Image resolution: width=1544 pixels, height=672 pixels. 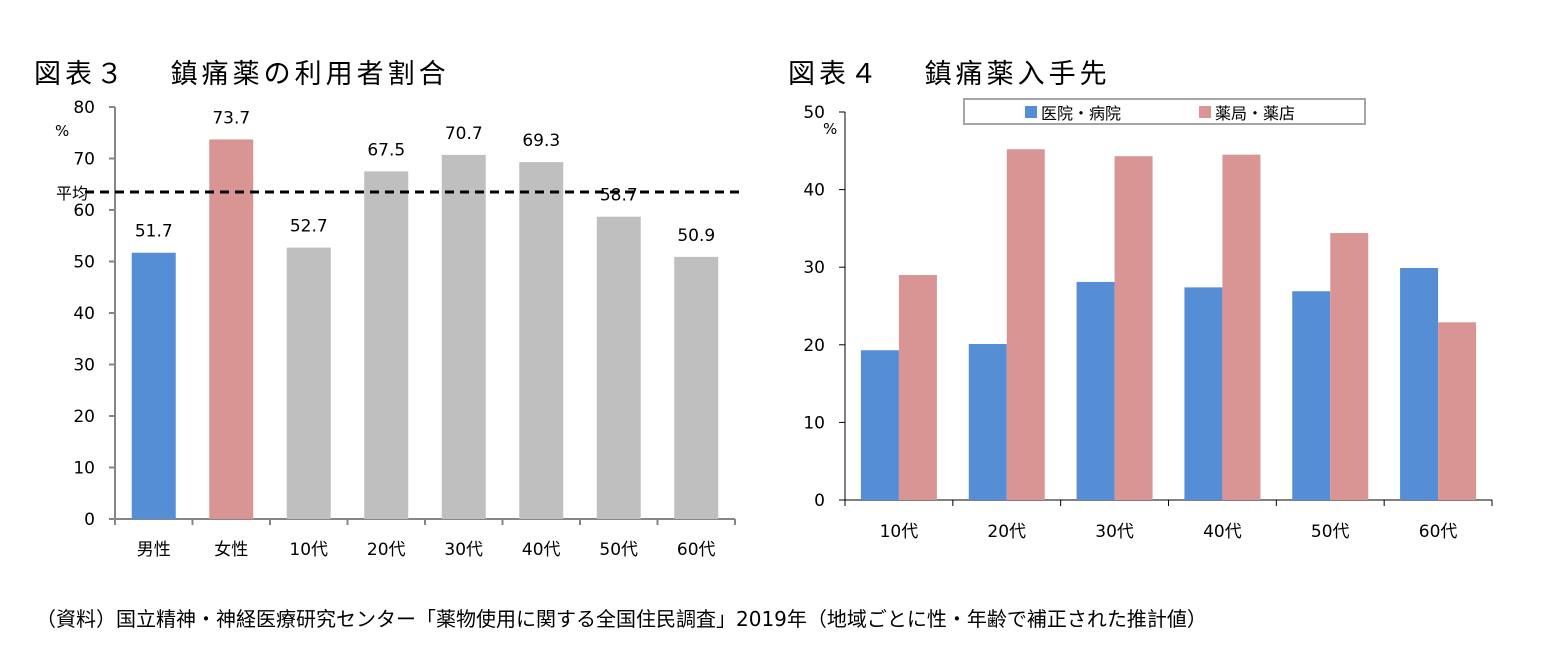 I want to click on chart1-y-tick-label: 0, so click(x=89, y=520).